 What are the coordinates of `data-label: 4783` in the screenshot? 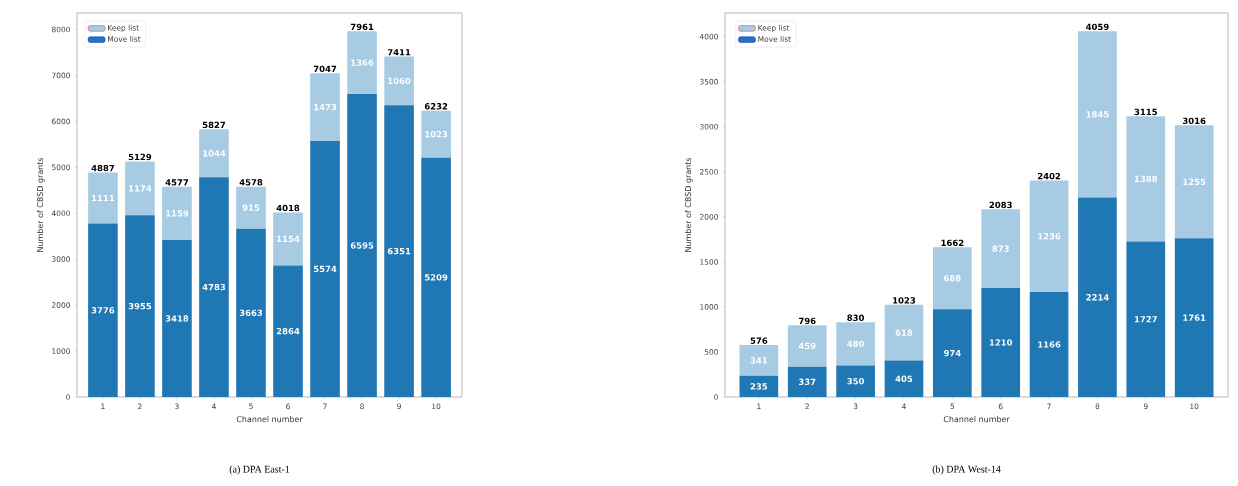 It's located at (214, 287).